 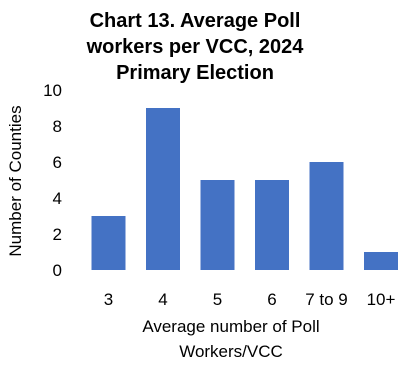 What do you see at coordinates (52, 90) in the screenshot?
I see `y-tick-label-10: 10` at bounding box center [52, 90].